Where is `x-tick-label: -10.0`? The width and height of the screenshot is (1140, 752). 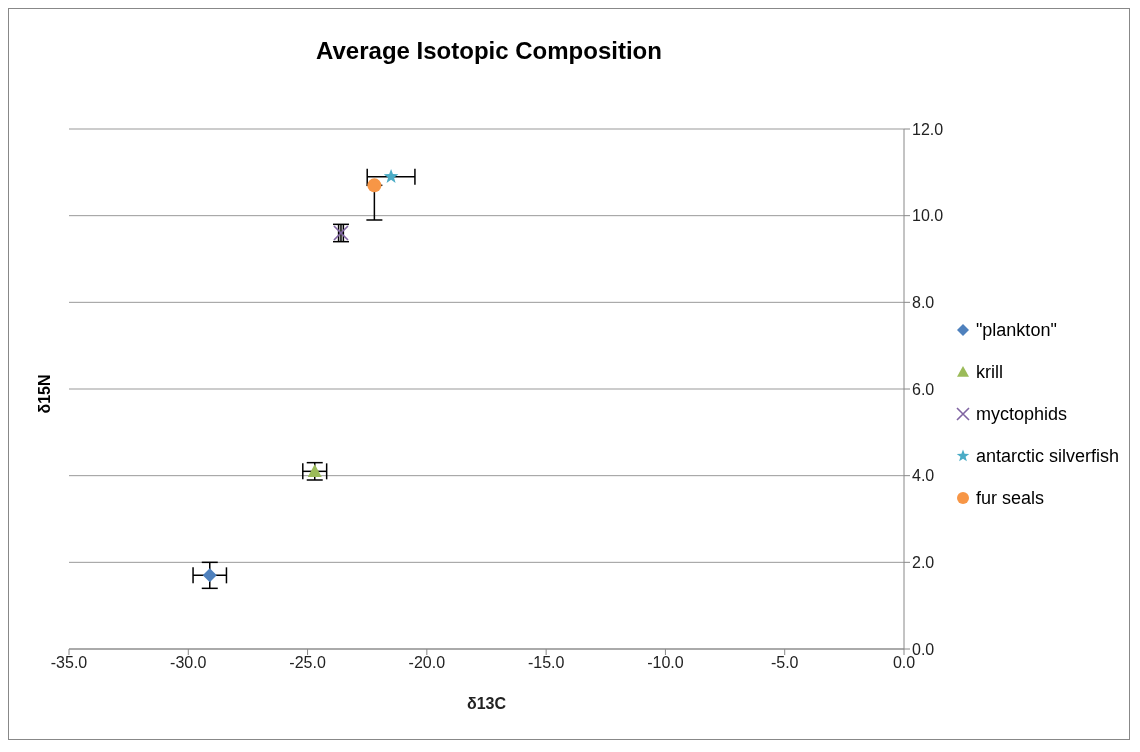
x-tick-label: -10.0 is located at coordinates (665, 663).